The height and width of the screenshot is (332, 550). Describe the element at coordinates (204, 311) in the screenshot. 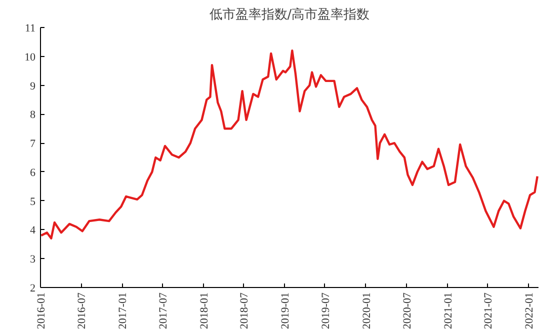

I see `x-tick-label: 2018-01` at that location.